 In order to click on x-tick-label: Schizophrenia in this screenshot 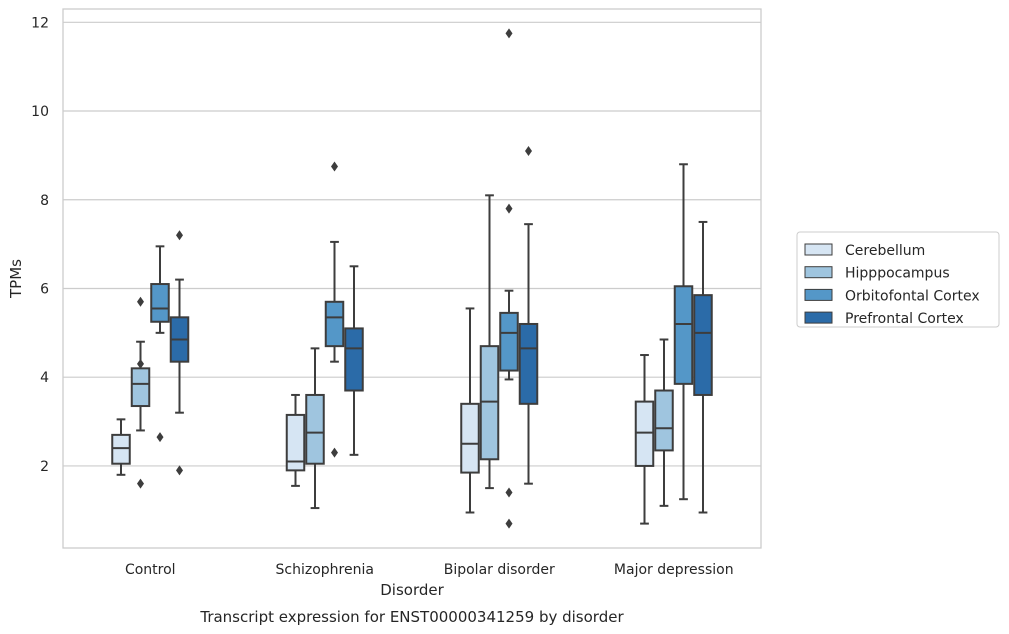, I will do `click(325, 570)`.